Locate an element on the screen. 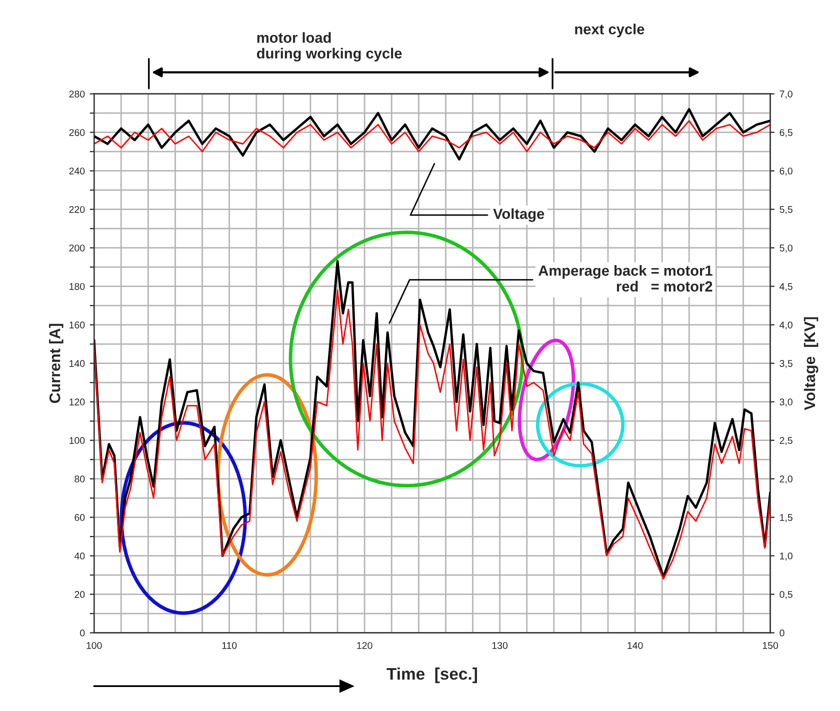 This screenshot has width=840, height=711. annotation: Voltage is located at coordinates (518, 215).